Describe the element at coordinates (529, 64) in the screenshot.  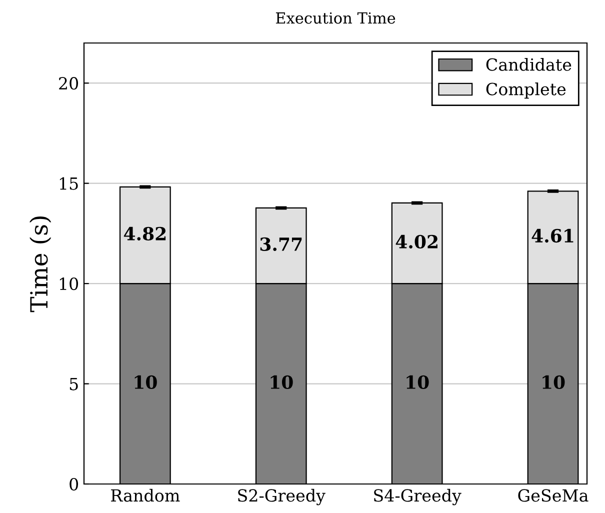
I see `legend-label: Candidate` at that location.